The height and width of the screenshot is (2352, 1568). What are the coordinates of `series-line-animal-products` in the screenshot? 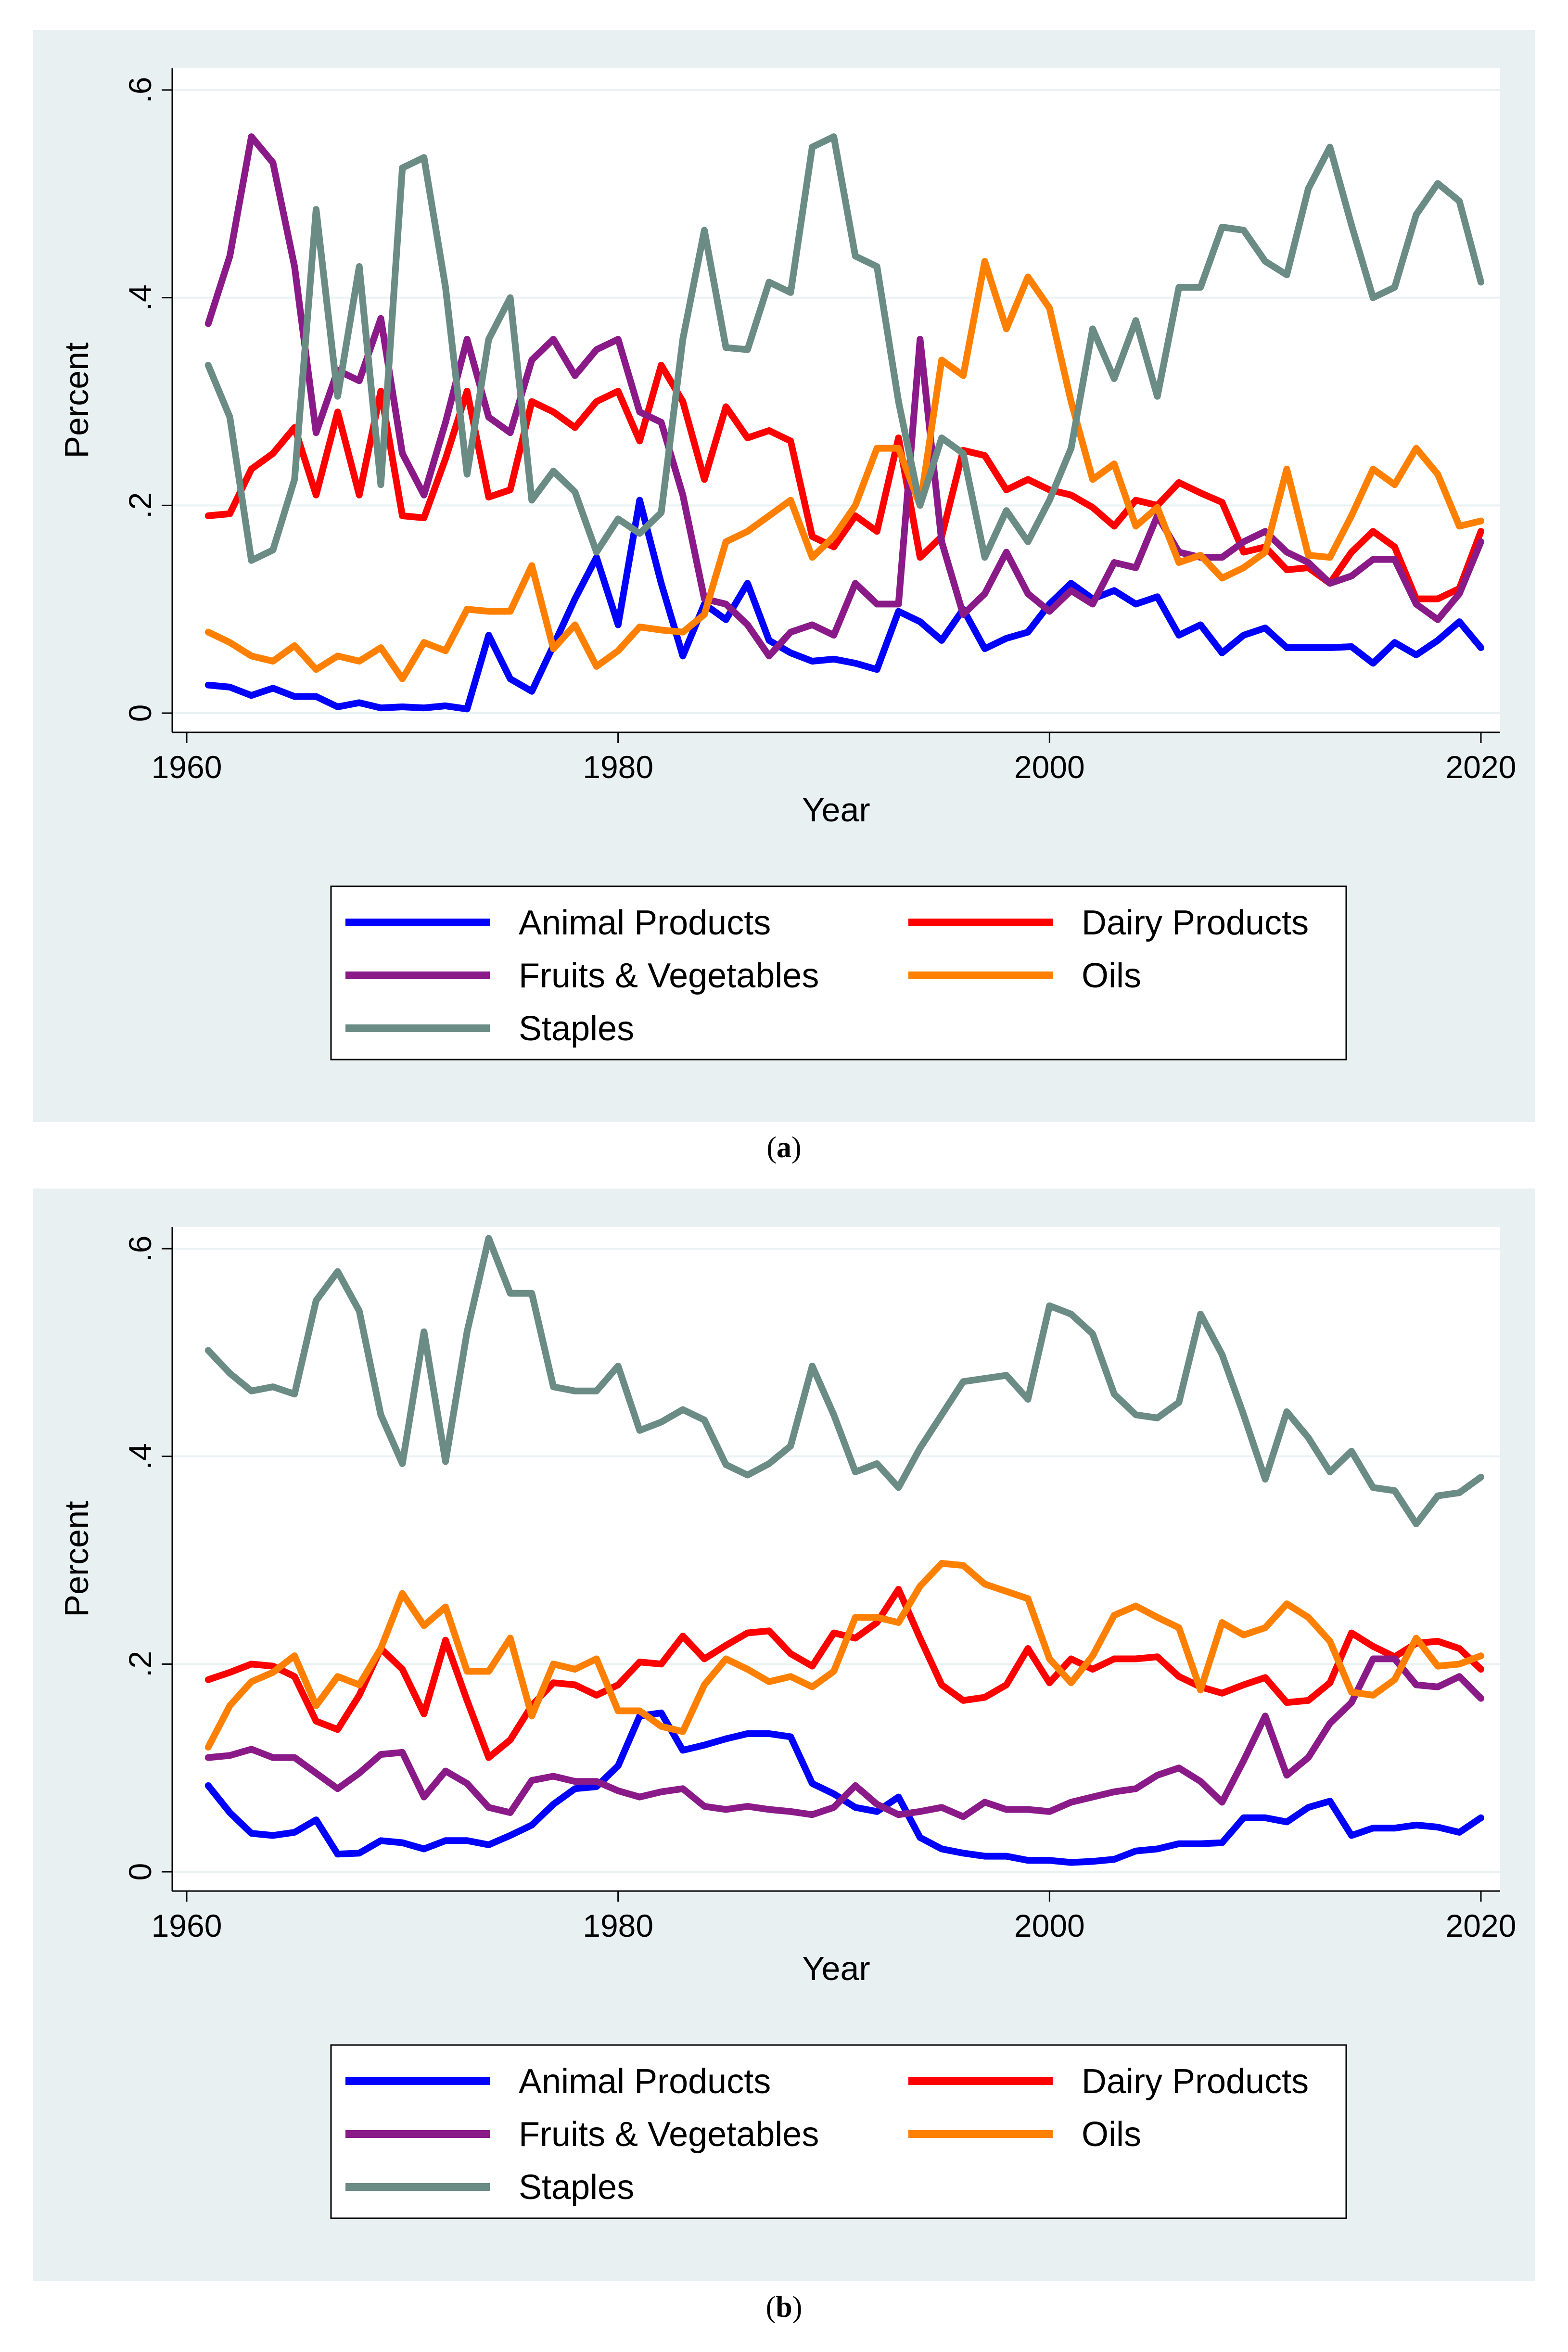 It's located at (844, 605).